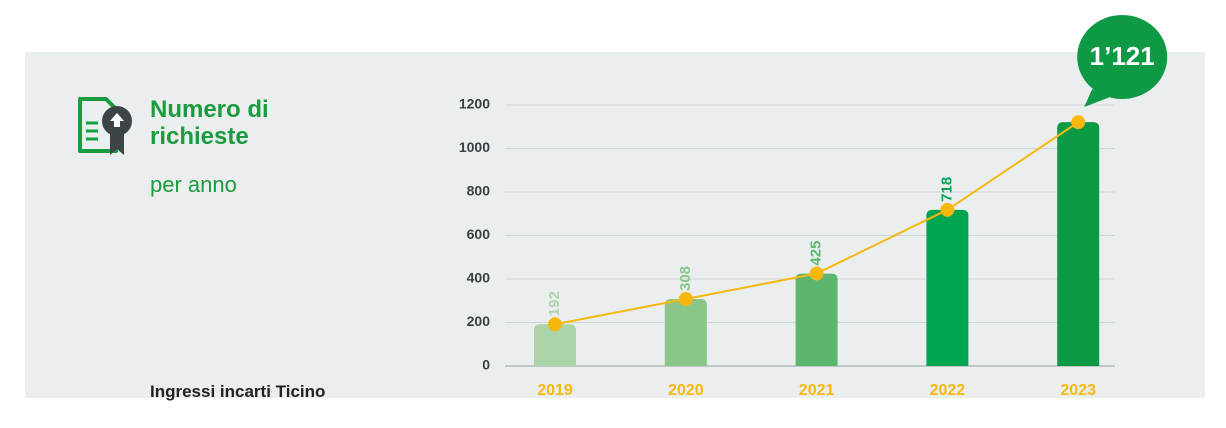 The width and height of the screenshot is (1226, 428). I want to click on value-label: 718, so click(946, 189).